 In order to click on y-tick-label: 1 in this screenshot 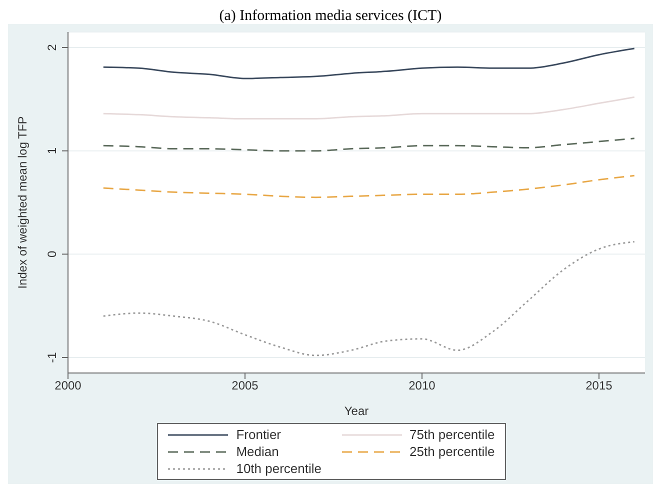, I will do `click(52, 150)`.